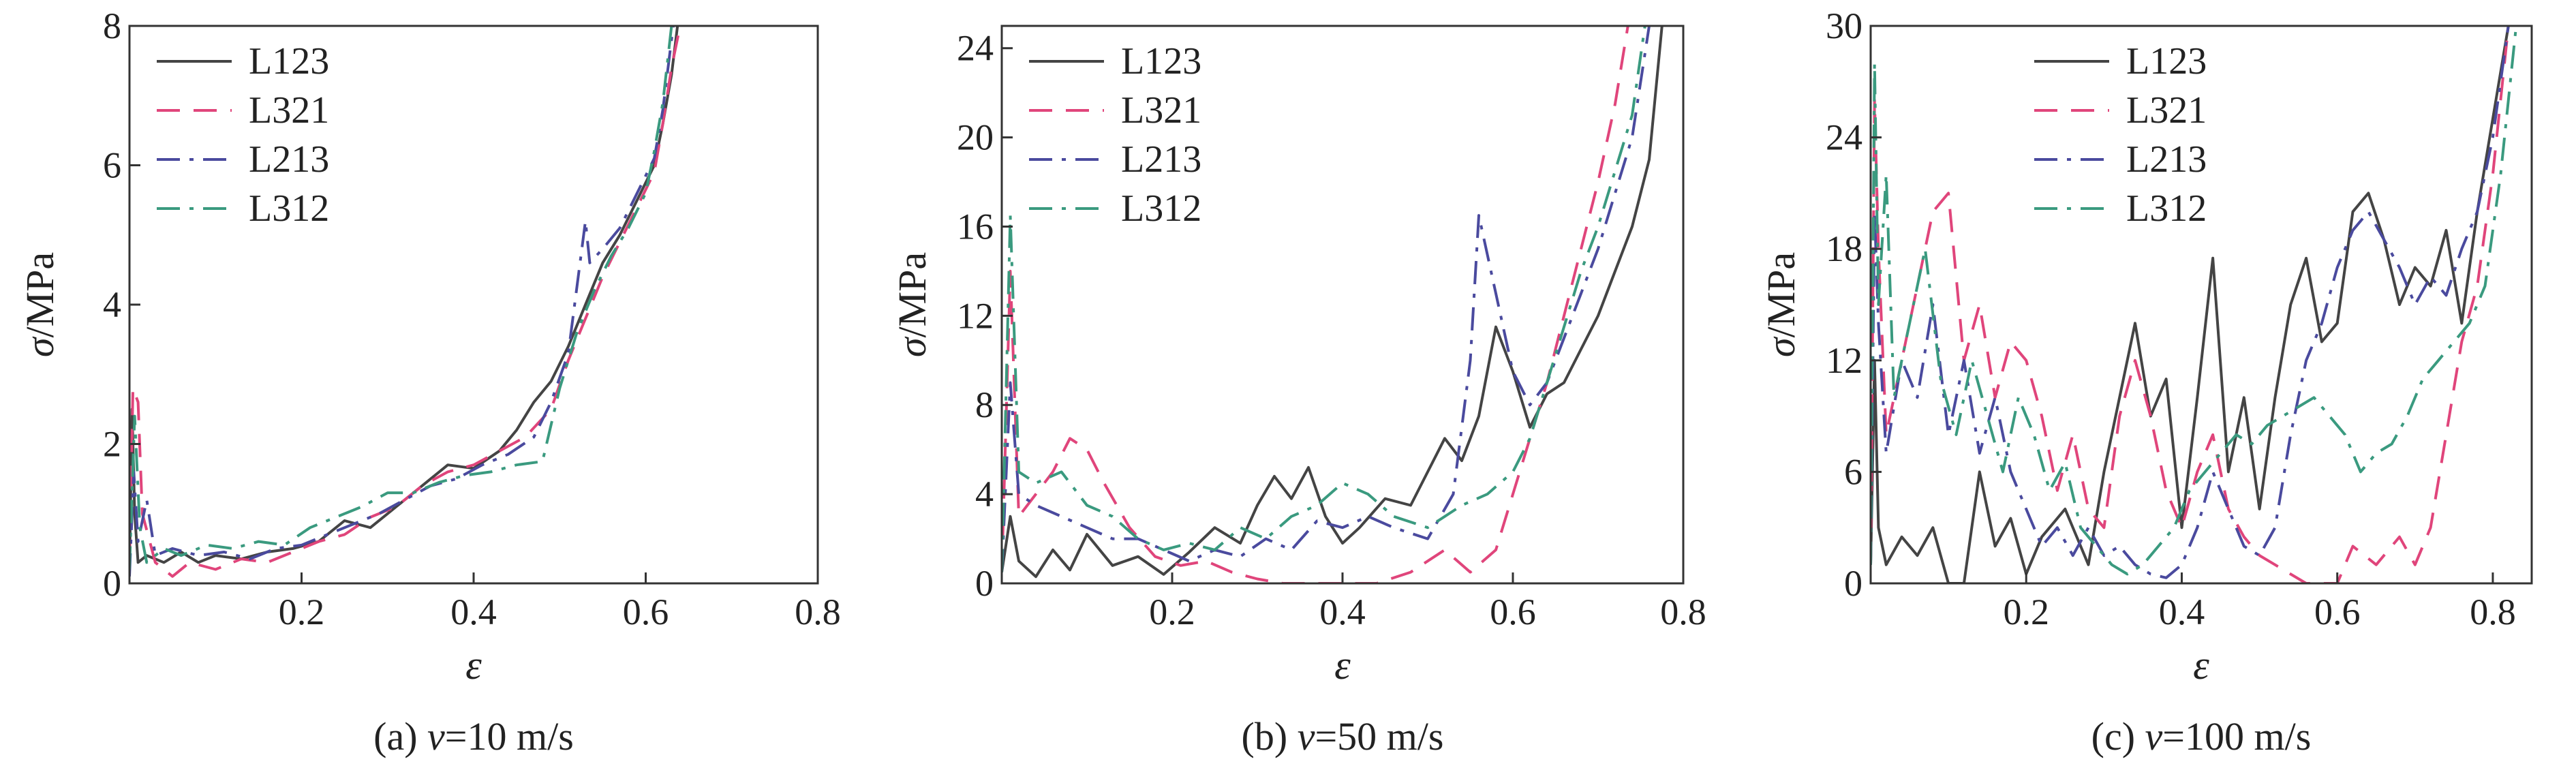  What do you see at coordinates (1844, 248) in the screenshot?
I see `y-tick-label: 18` at bounding box center [1844, 248].